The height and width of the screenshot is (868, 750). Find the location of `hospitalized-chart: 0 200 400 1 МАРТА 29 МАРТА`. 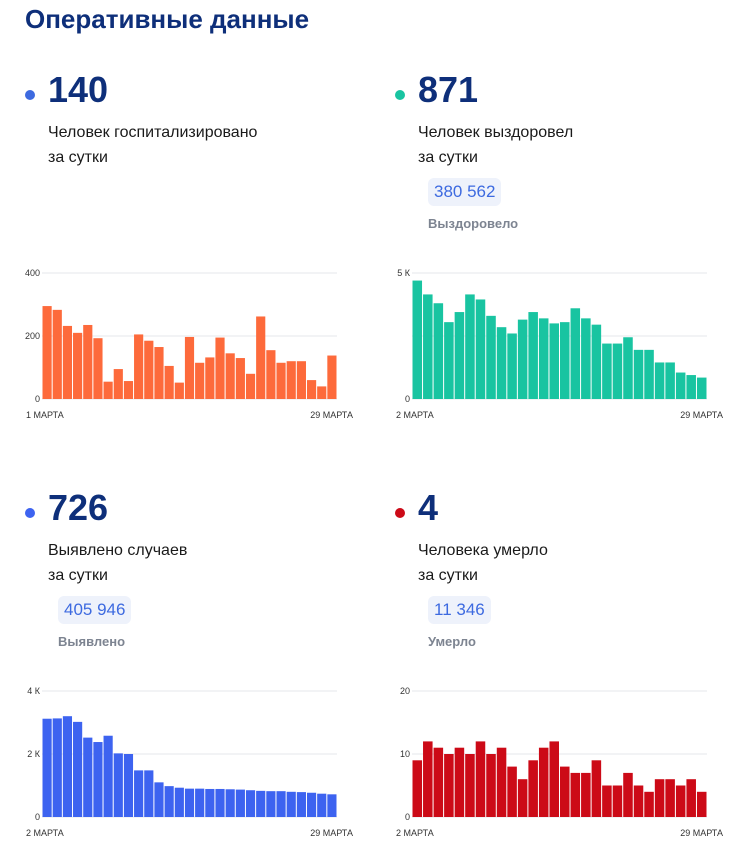

hospitalized-chart: 0 200 400 1 МАРТА 29 МАРТА is located at coordinates (189, 344).